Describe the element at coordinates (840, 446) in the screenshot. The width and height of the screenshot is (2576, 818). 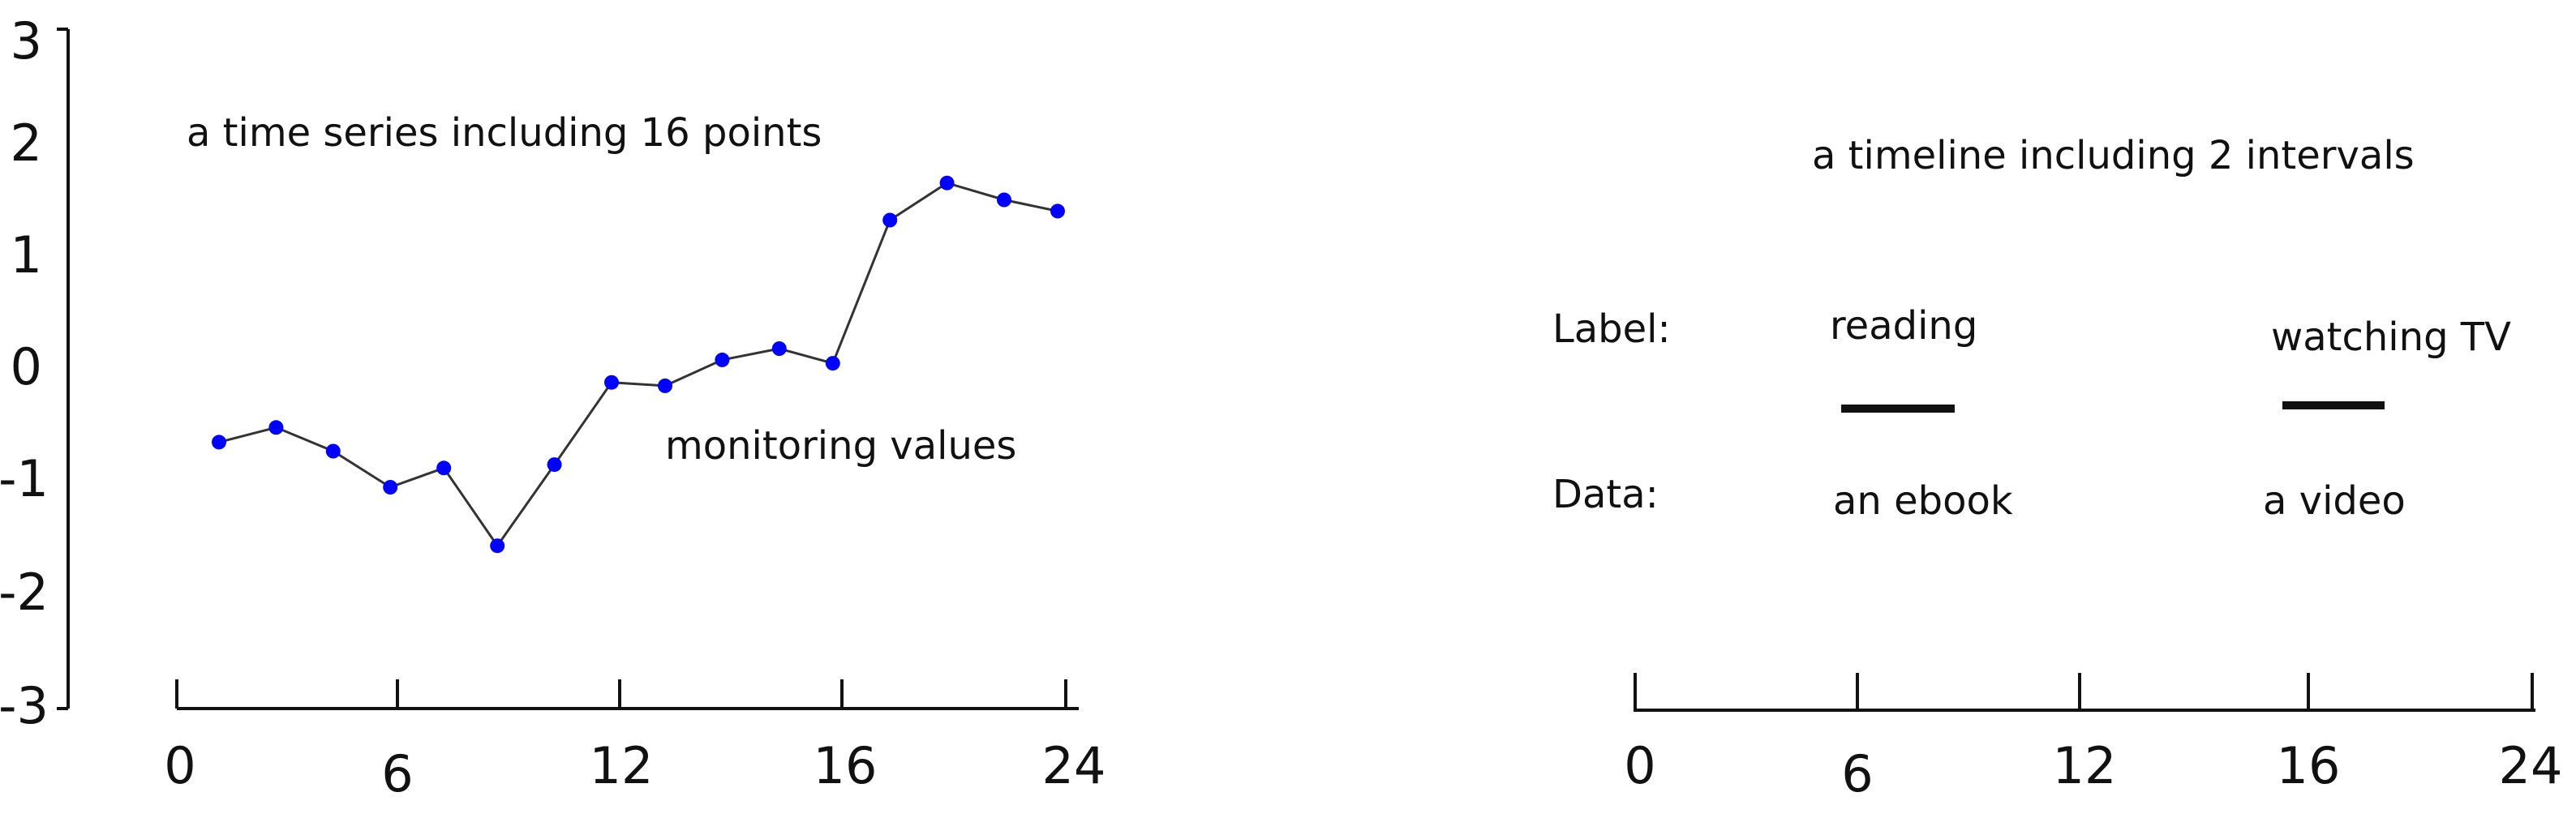
I see `monitoring-values-label: monitoring values` at that location.